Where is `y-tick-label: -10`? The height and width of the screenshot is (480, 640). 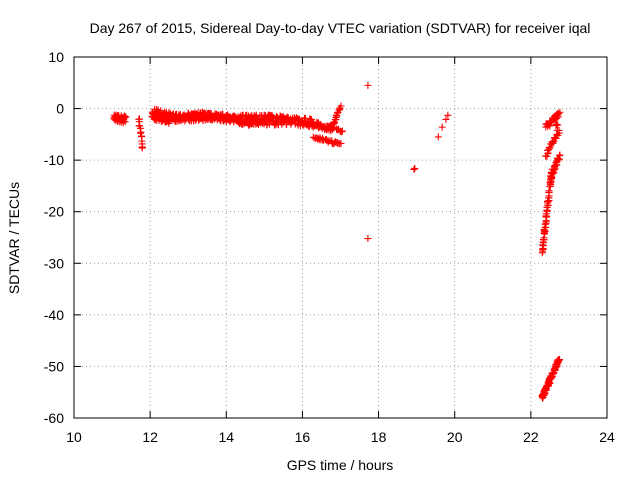 y-tick-label: -10 is located at coordinates (54, 160).